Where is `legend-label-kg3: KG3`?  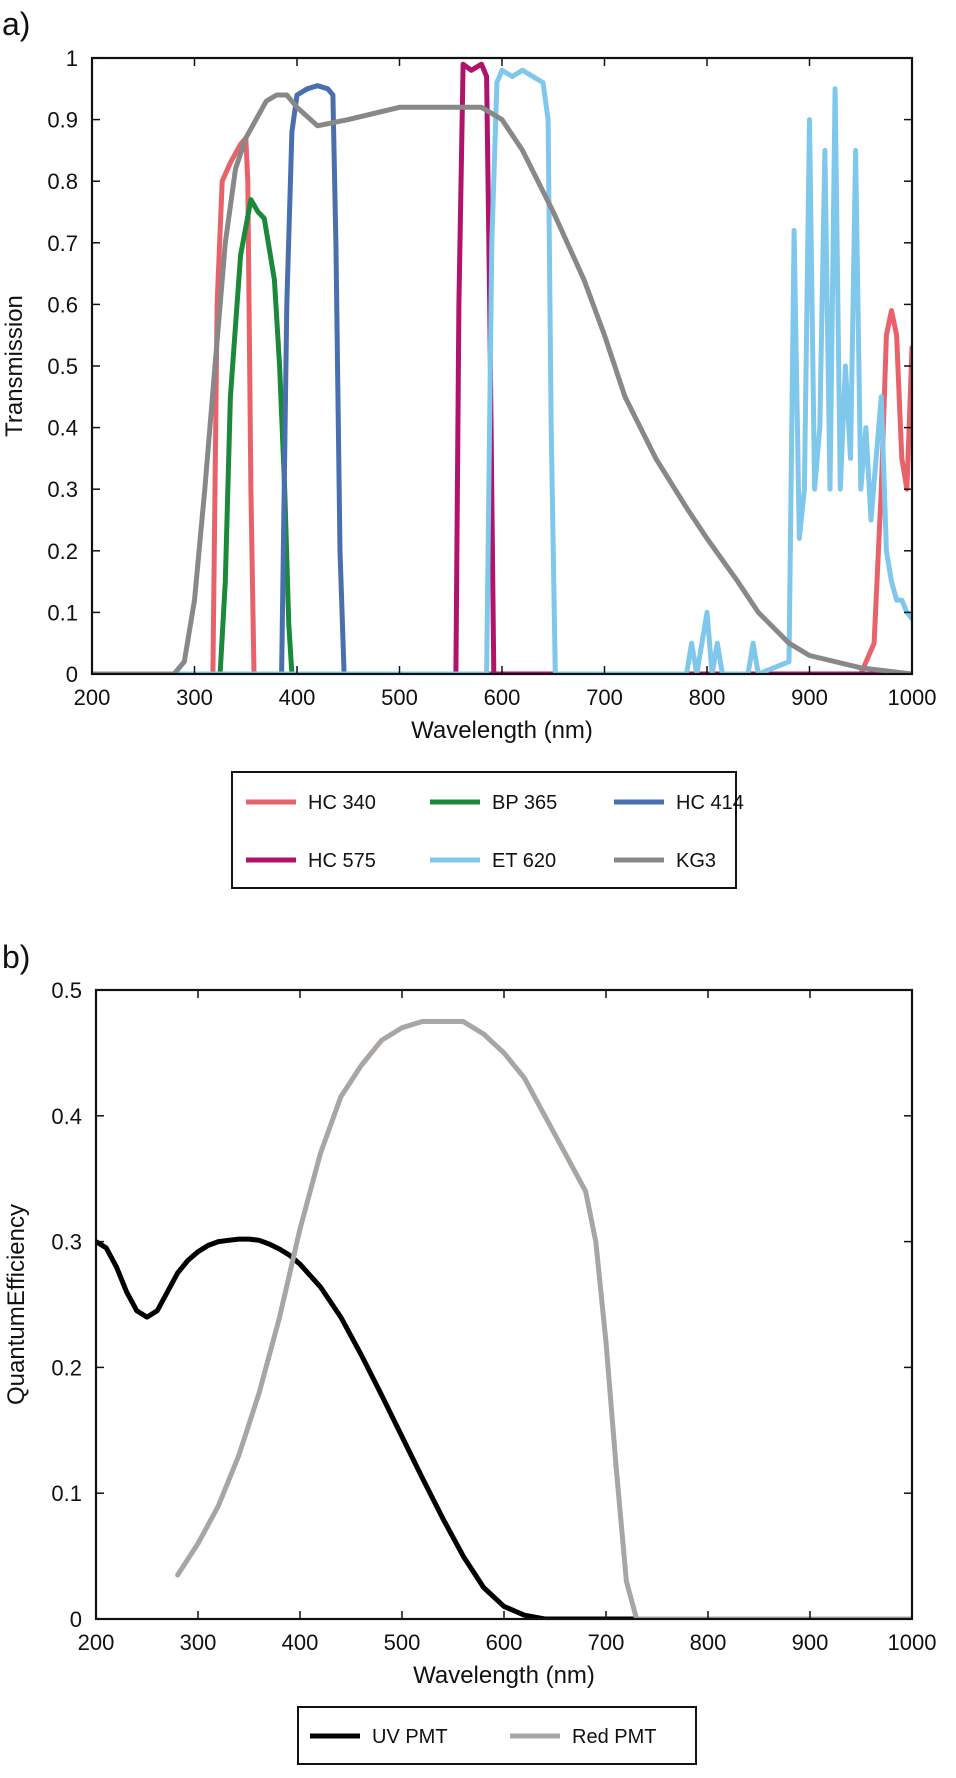 legend-label-kg3: KG3 is located at coordinates (696, 861).